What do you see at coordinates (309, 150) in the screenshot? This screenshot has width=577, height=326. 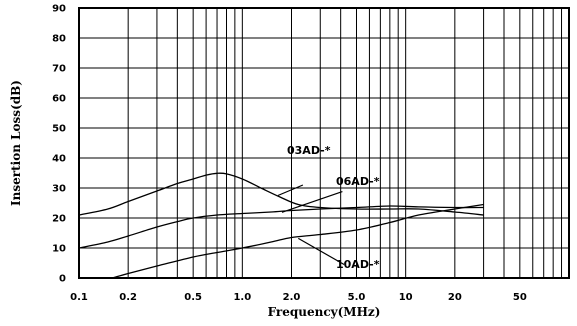 I see `annotation-label: 03AD-*` at bounding box center [309, 150].